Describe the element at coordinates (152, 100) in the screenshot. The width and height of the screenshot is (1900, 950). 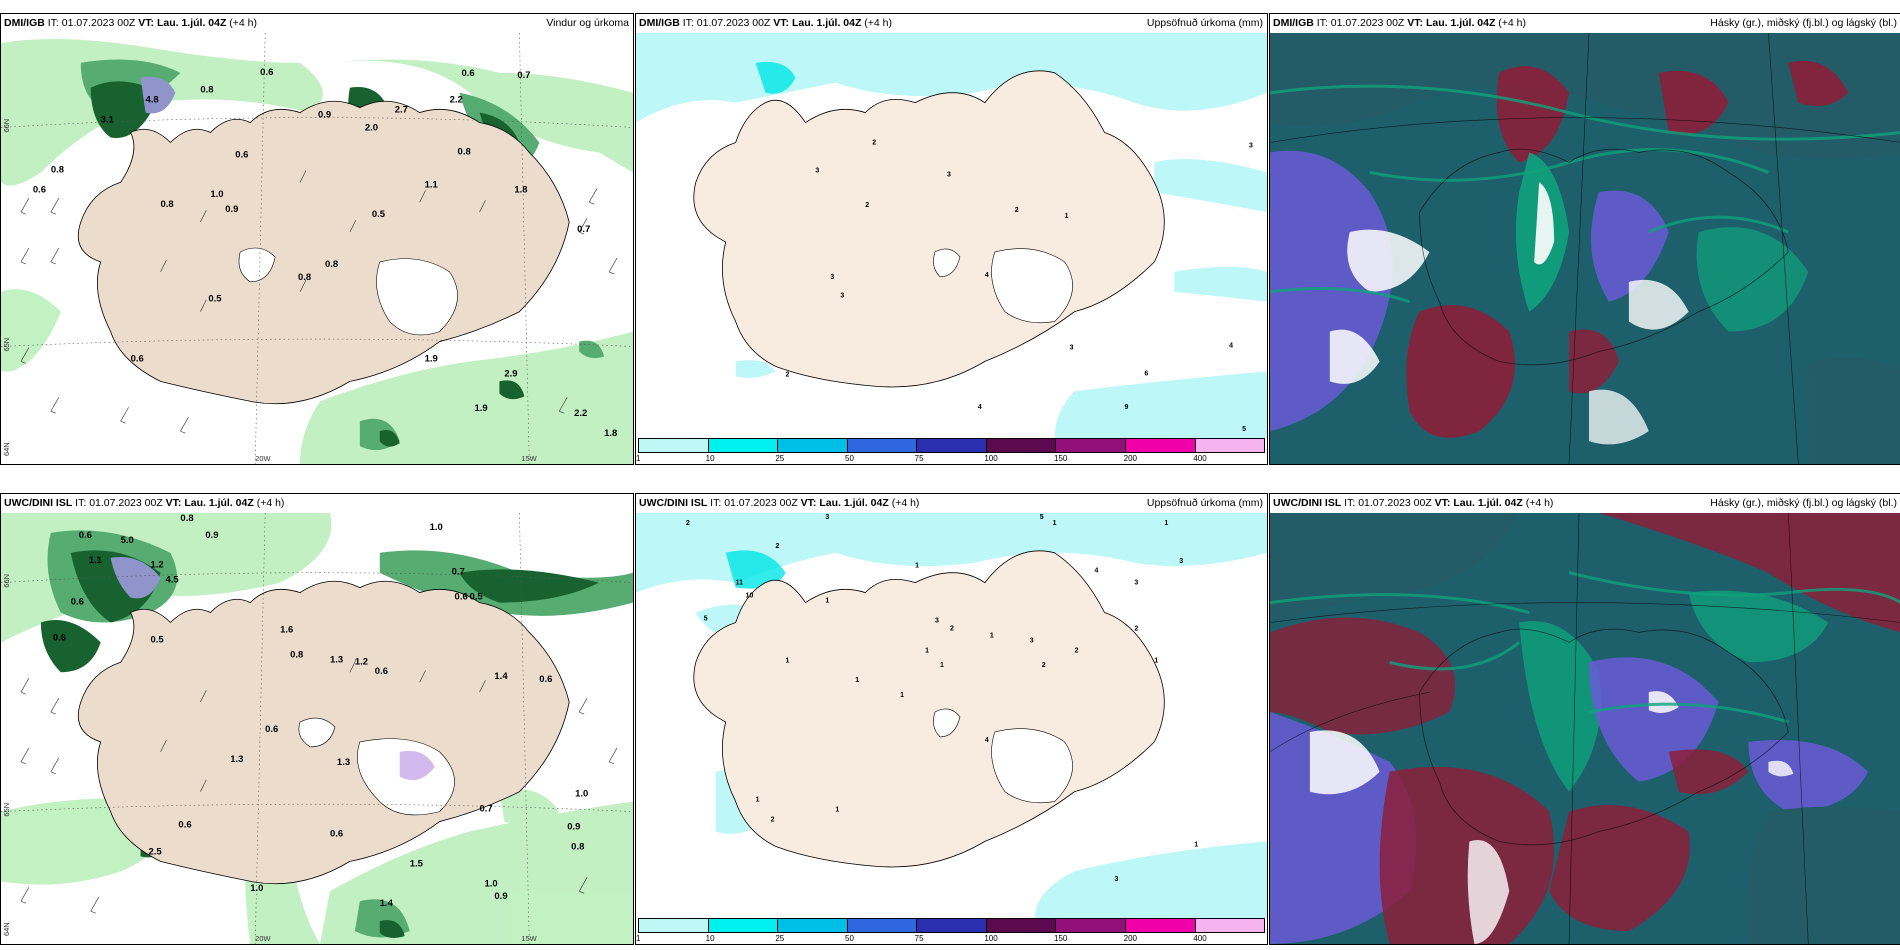
I see `value-label: 4.8` at that location.